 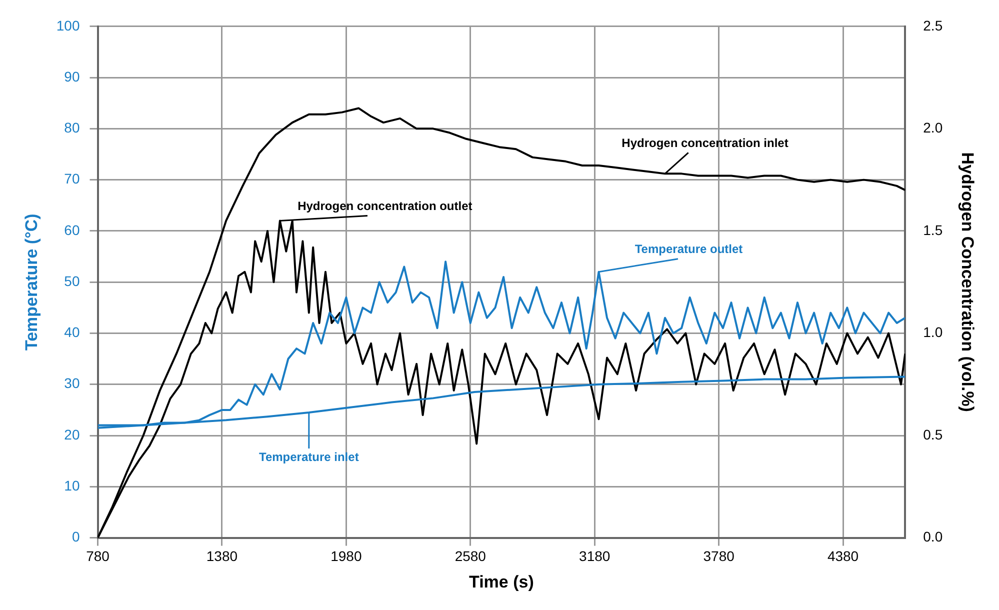 What do you see at coordinates (594, 556) in the screenshot?
I see `x-tick-label: 3180` at bounding box center [594, 556].